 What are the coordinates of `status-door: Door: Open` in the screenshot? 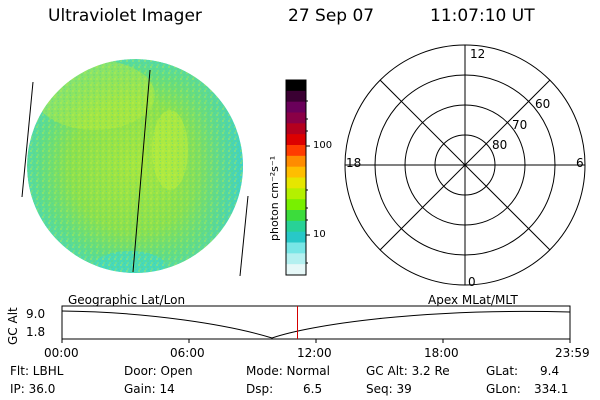 It's located at (158, 371).